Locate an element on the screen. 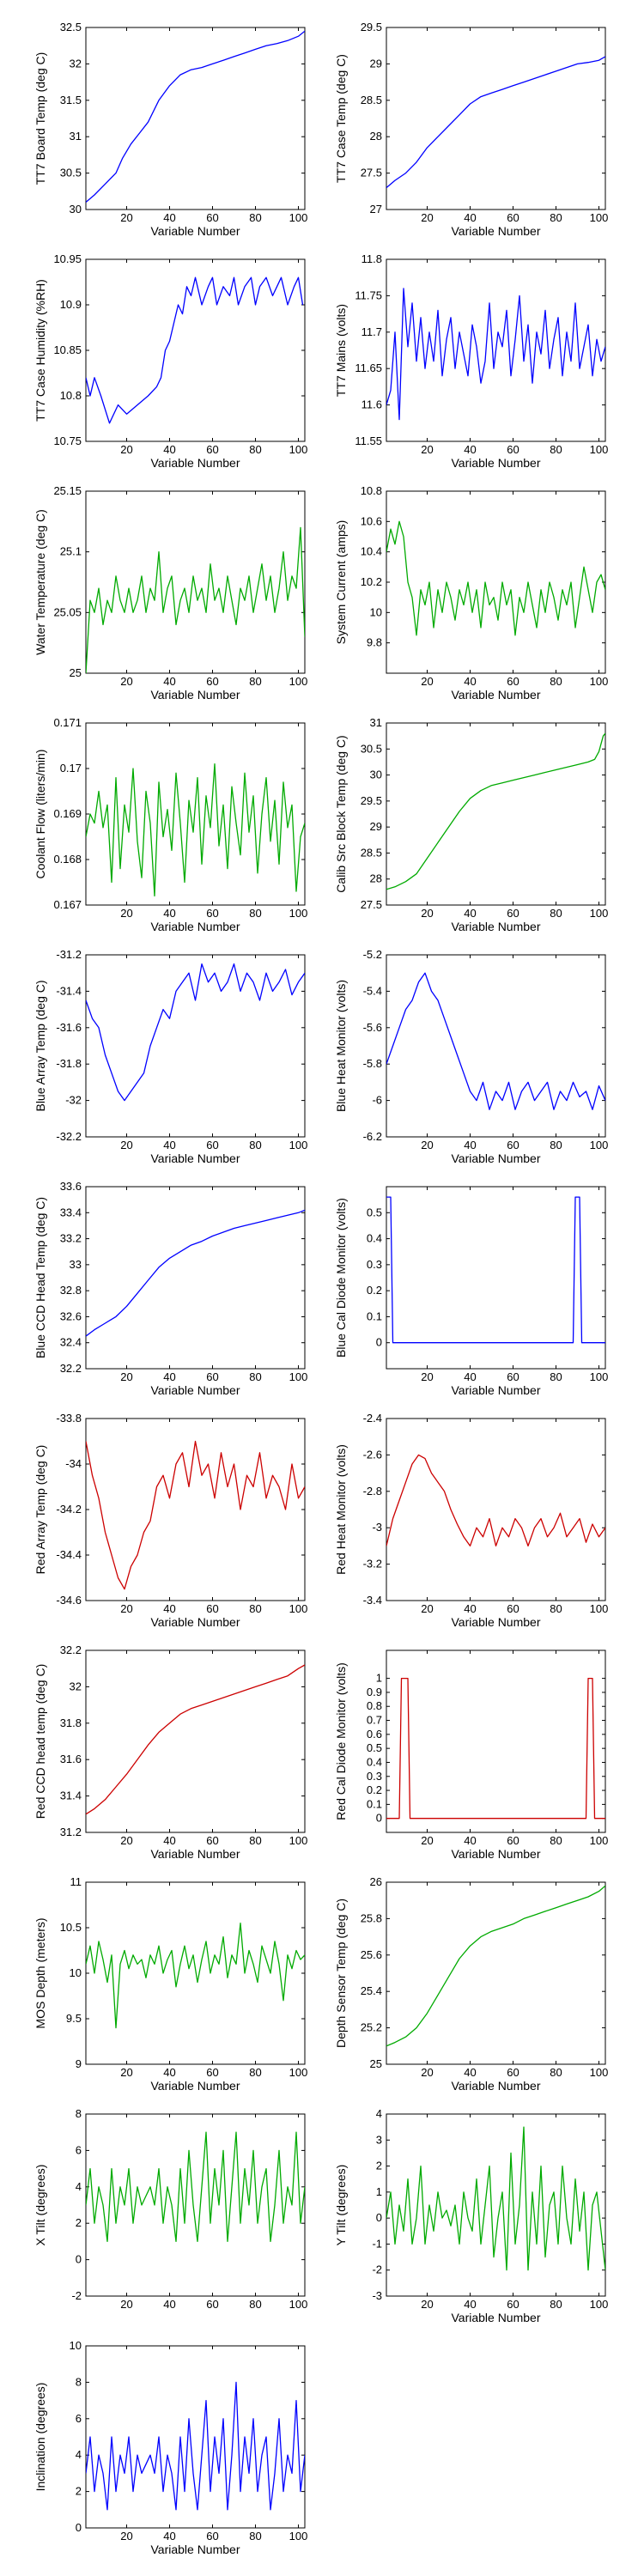  y-tick-label: 31 is located at coordinates (376, 722).